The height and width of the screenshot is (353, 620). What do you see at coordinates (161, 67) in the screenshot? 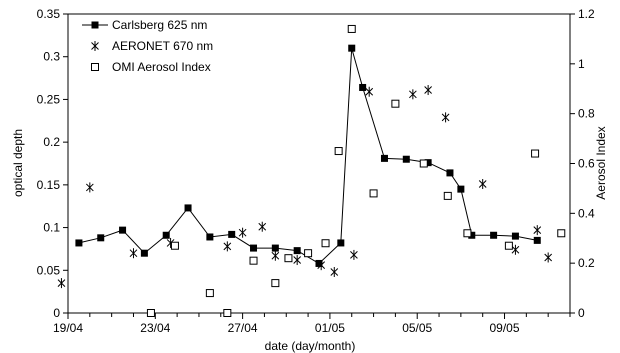
I see `svg-text: OMI Aerosol Index` at bounding box center [161, 67].